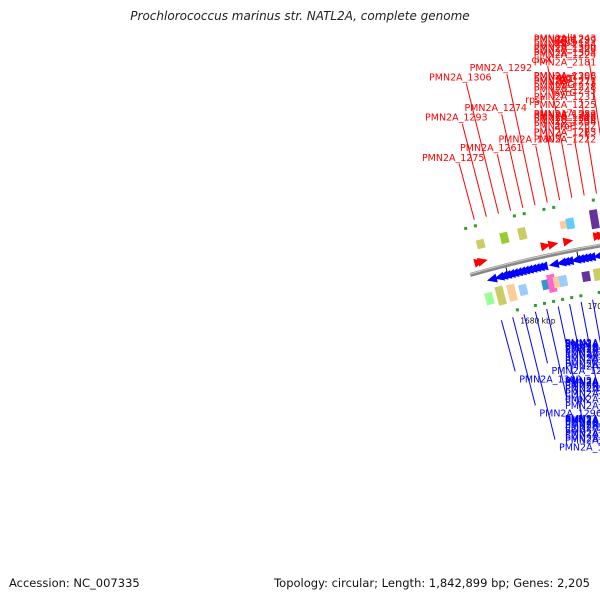 Image resolution: width=600 pixels, height=600 pixels. Describe the element at coordinates (491, 148) in the screenshot. I see `forward-gene-label: PMN2A_1261` at that location.